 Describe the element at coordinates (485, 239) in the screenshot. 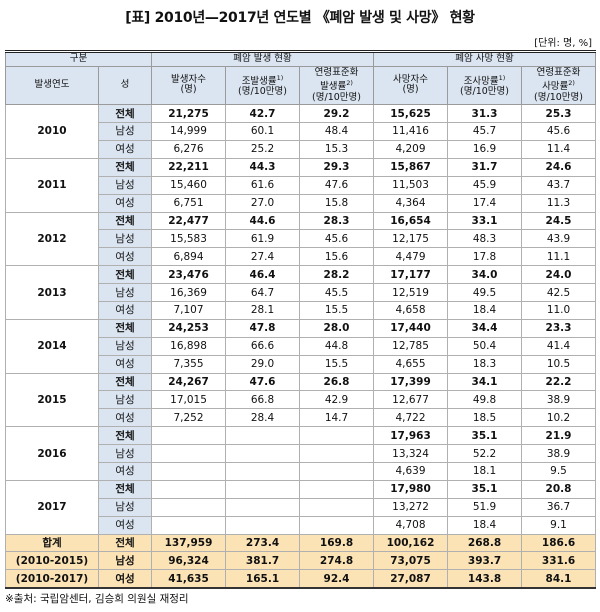

I see `value-cell: 48.3` at that location.